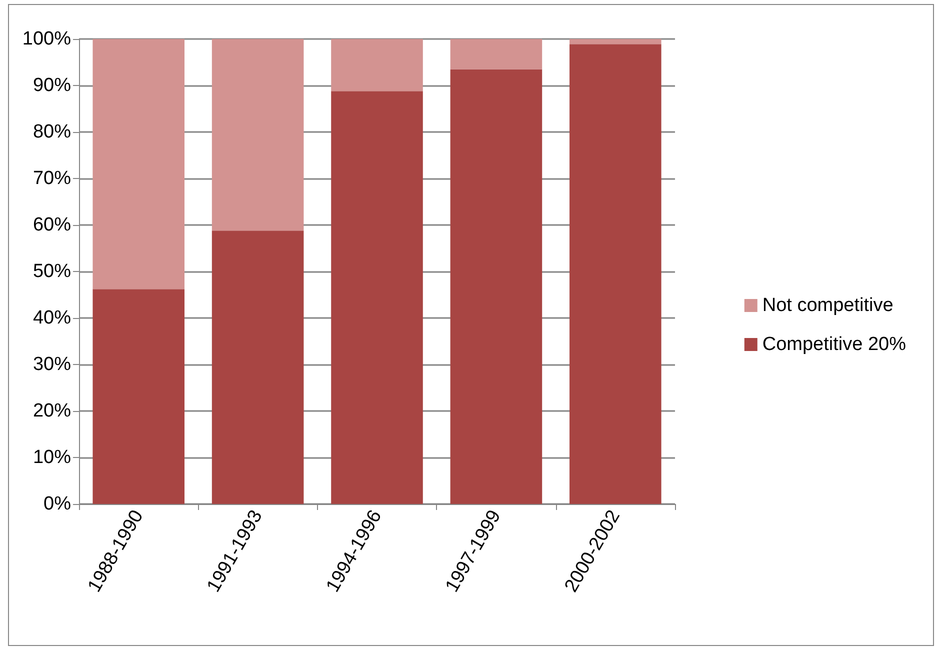  I want to click on y-tick-label: 60%, so click(52, 225).